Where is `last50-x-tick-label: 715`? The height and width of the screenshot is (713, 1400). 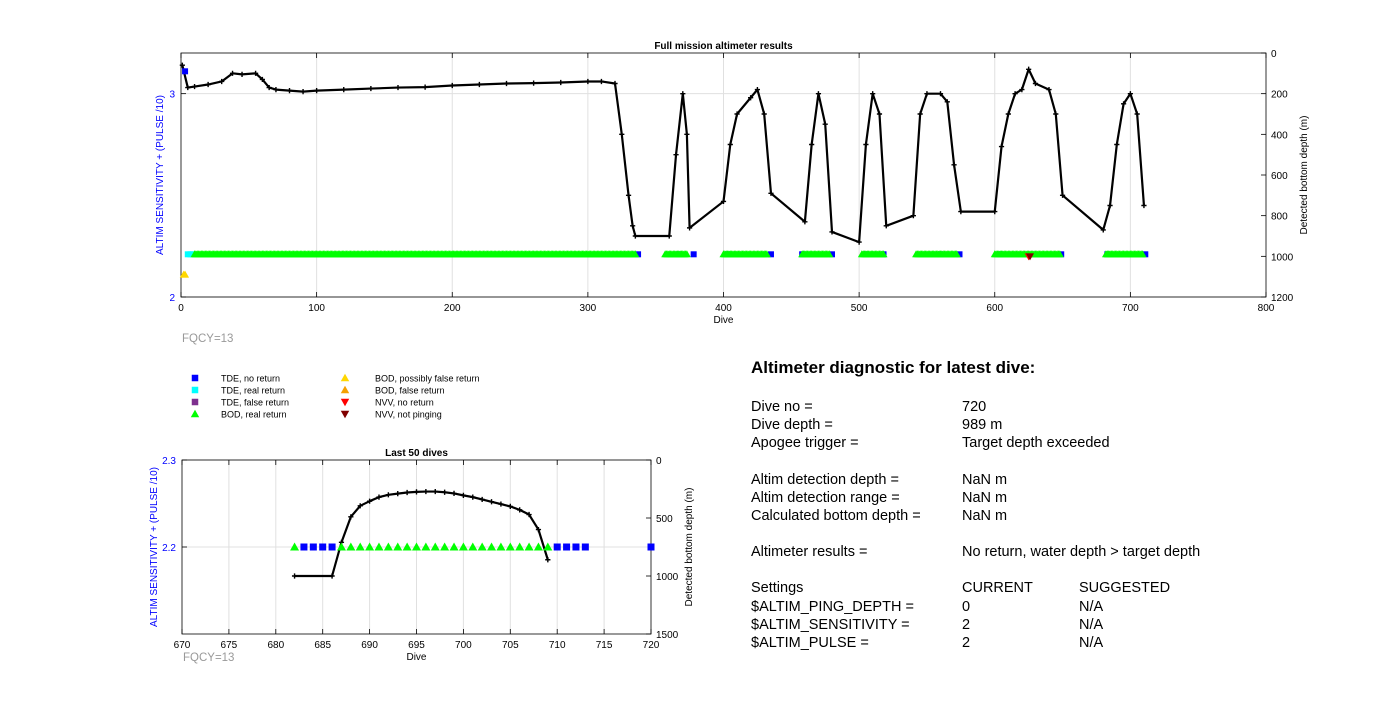 last50-x-tick-label: 715 is located at coordinates (604, 645).